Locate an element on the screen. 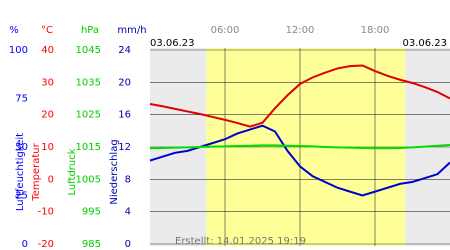  y-tick-label: 8 is located at coordinates (128, 179).